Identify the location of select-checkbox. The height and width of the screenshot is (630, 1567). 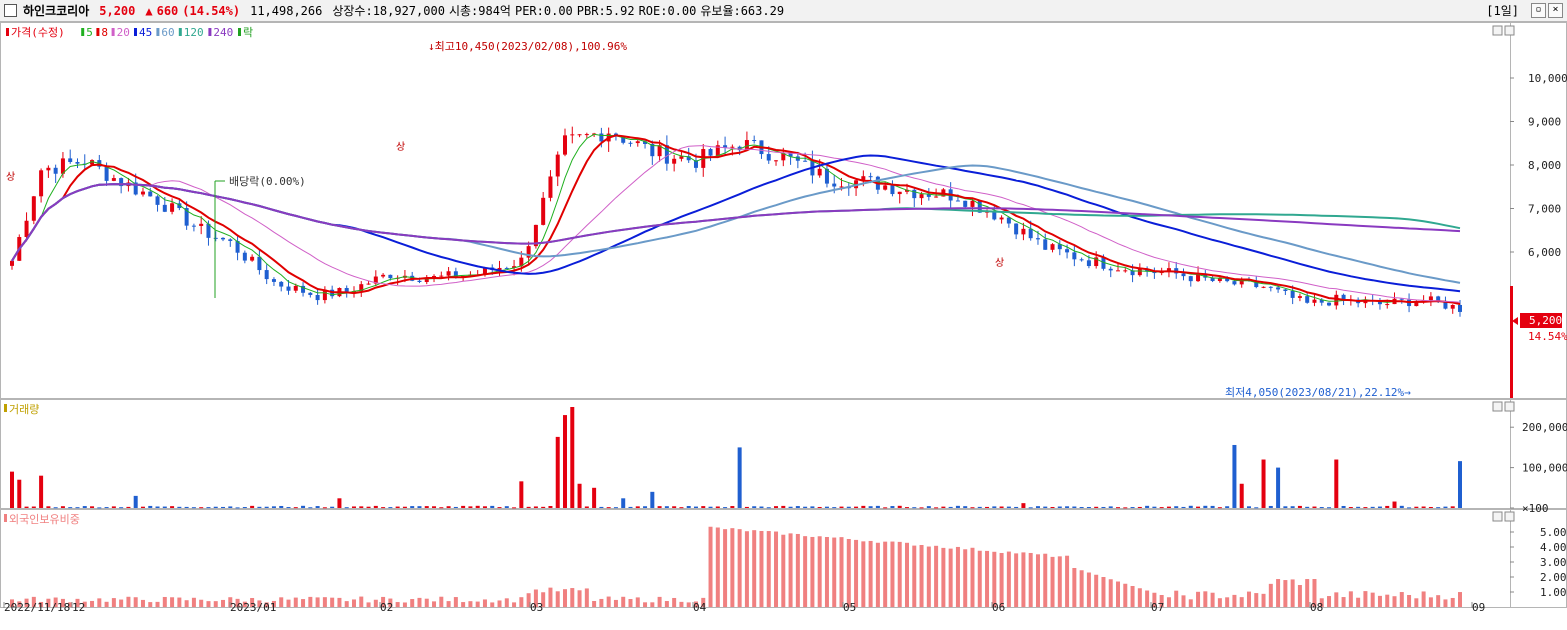
(10, 10).